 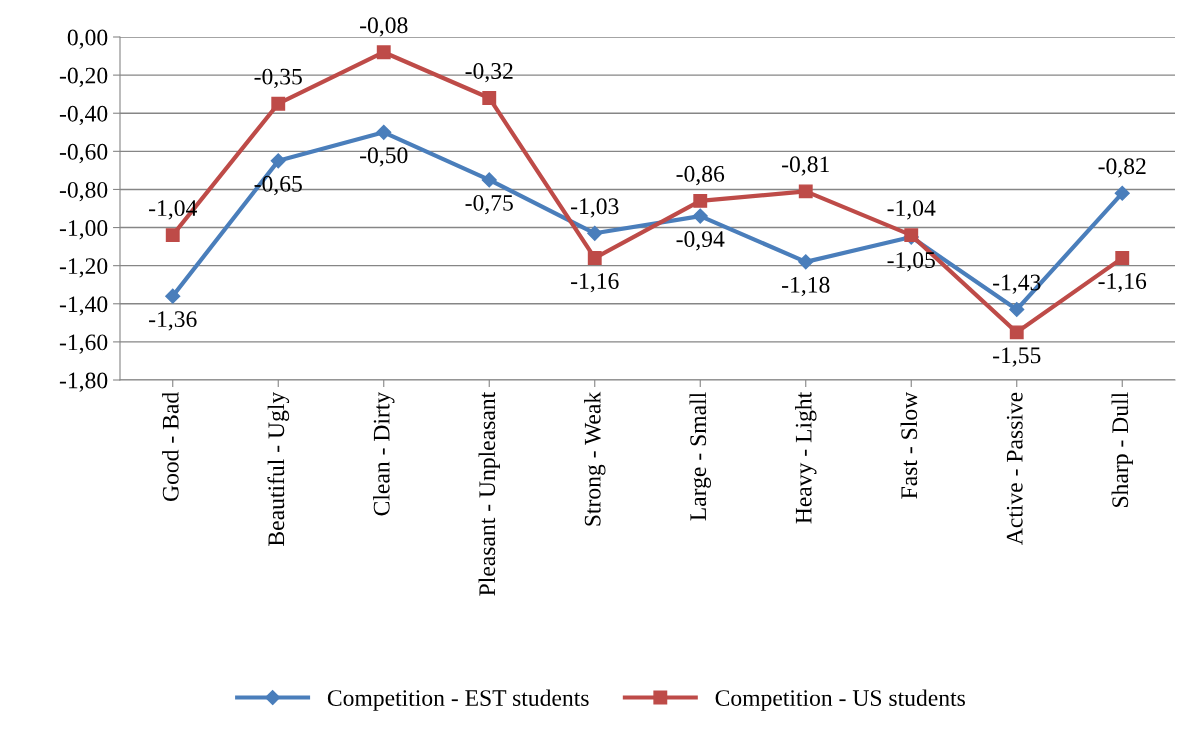 What do you see at coordinates (83, 153) in the screenshot?
I see `y-tick-label: -0,60` at bounding box center [83, 153].